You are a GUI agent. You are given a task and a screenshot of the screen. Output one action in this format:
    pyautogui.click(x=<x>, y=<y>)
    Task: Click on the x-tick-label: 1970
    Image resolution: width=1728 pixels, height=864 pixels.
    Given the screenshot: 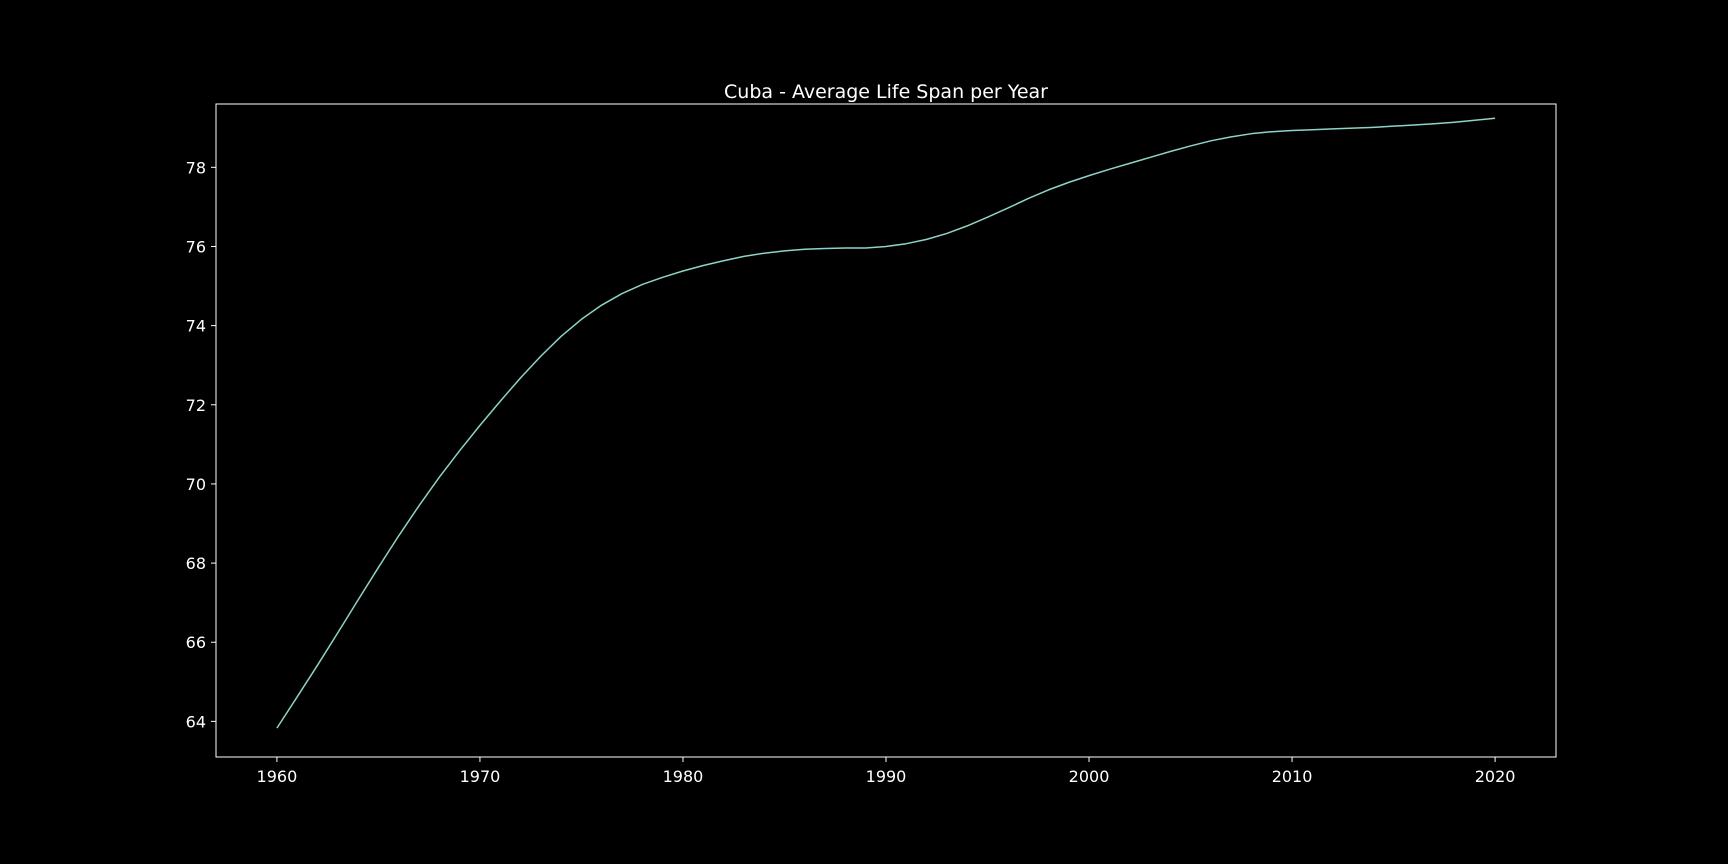 What is the action you would take?
    pyautogui.click(x=480, y=776)
    